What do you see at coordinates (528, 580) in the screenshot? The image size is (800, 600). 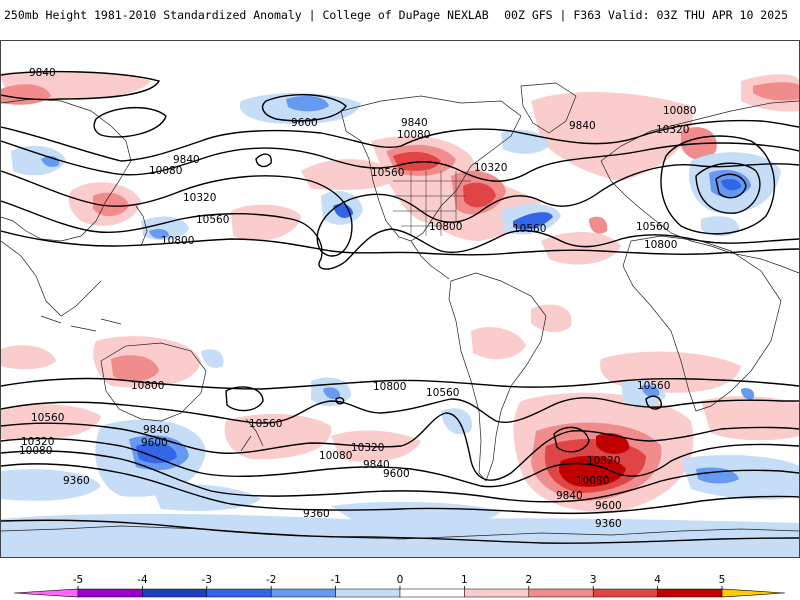 I see `colorbar-tick-label: 2` at bounding box center [528, 580].